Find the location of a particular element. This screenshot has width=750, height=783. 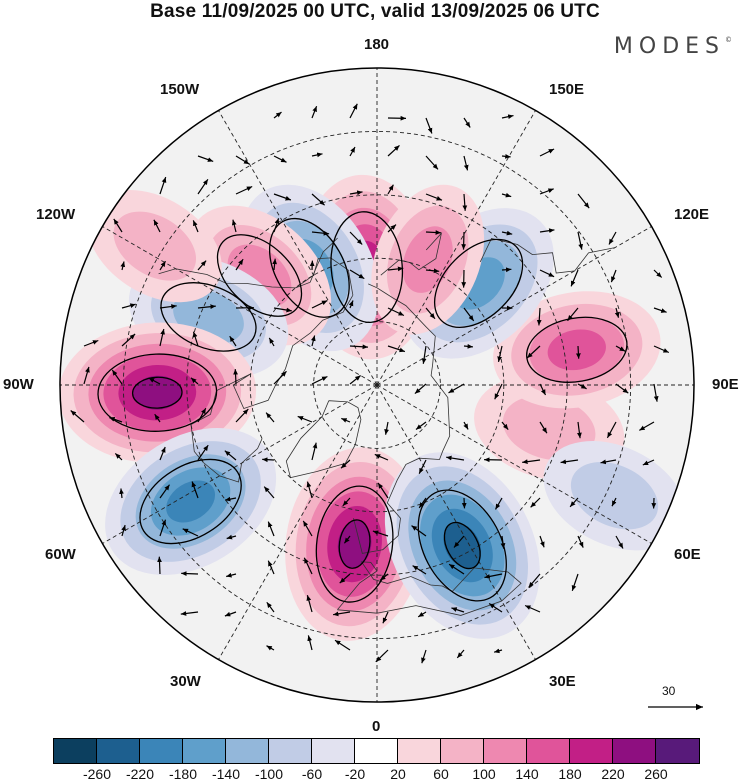

colorbar is located at coordinates (376, 751).